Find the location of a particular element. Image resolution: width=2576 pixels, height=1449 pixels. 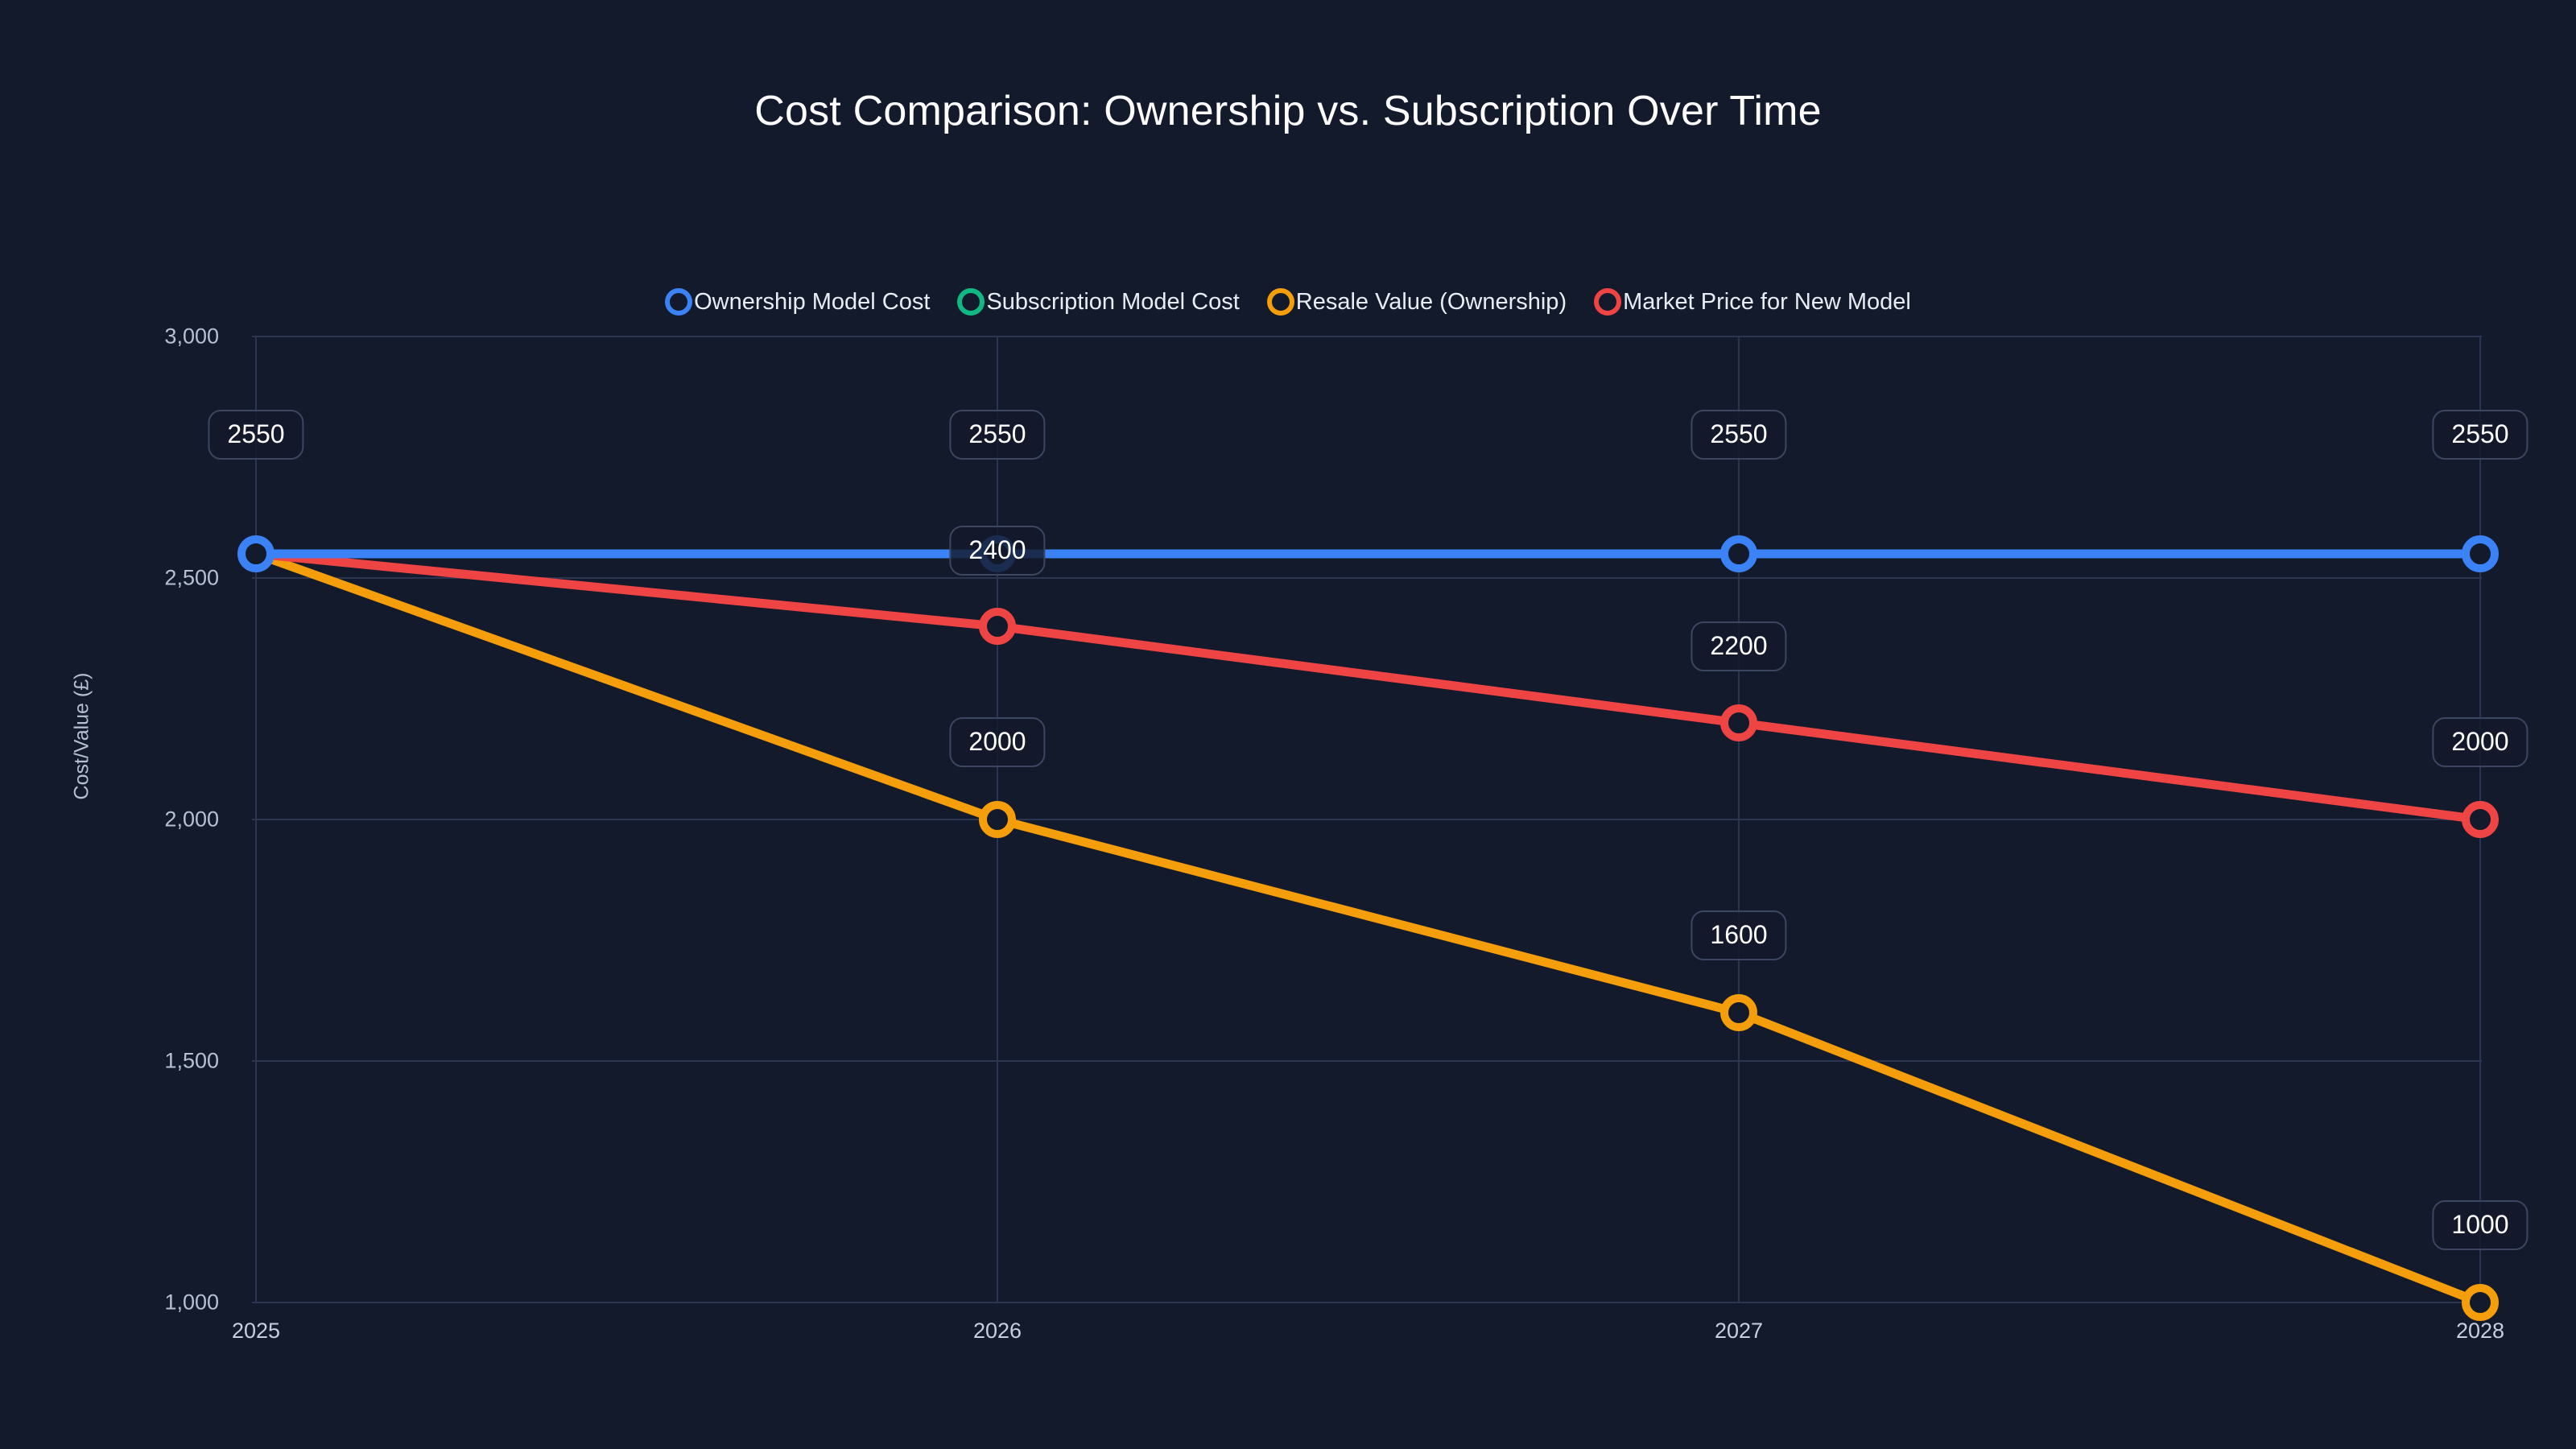

series-markers-market-price-for-new-model is located at coordinates (1739, 723).